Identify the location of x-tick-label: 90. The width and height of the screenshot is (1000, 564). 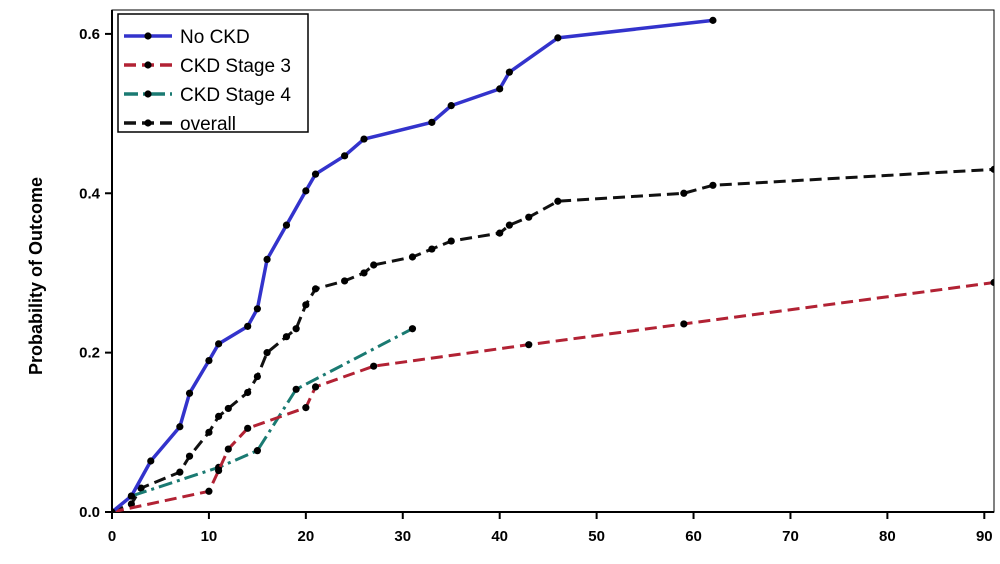
(984, 536).